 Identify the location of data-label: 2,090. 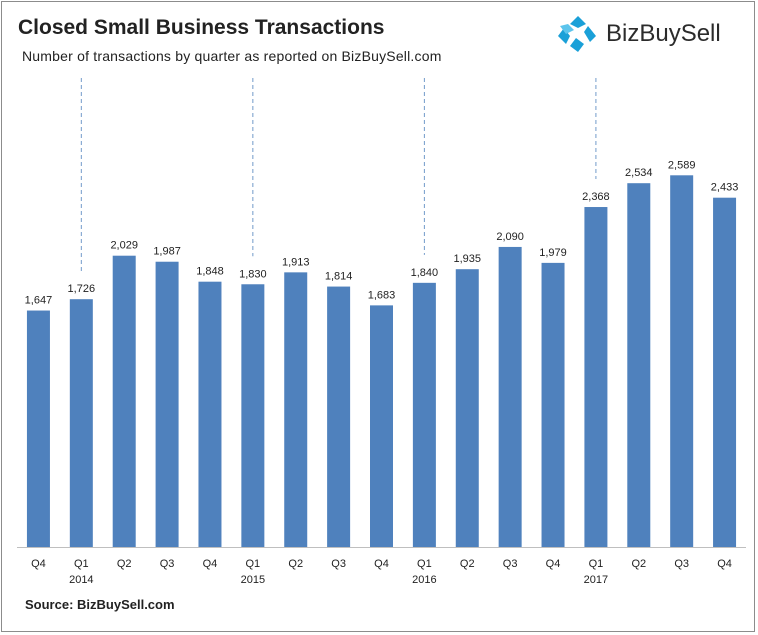
(510, 237).